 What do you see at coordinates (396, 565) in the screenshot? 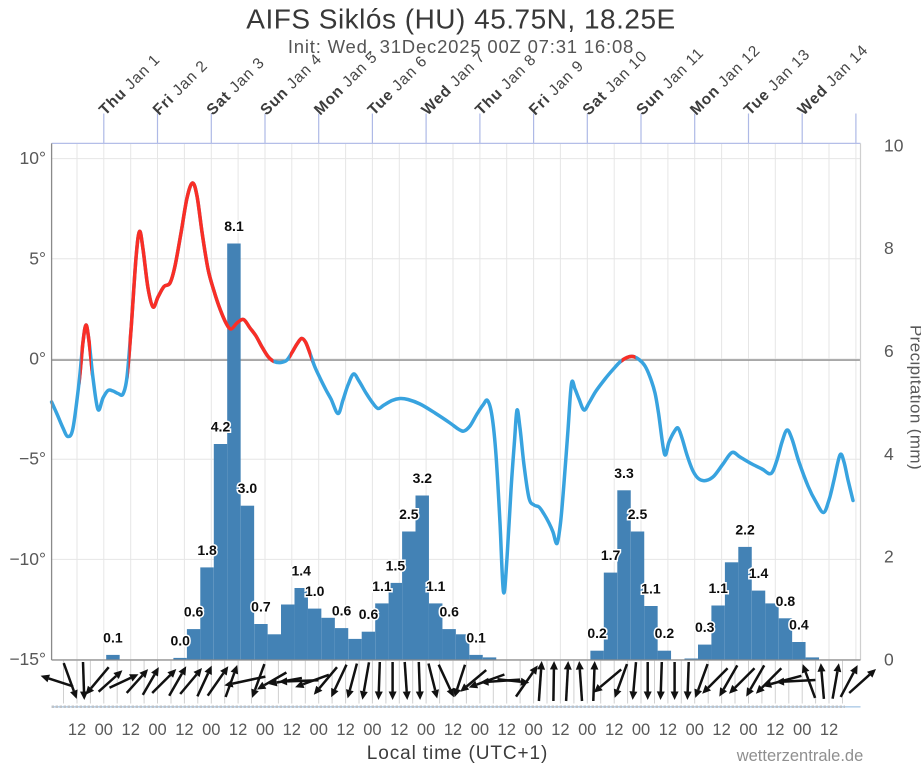
I see `svg-text: 1.5` at bounding box center [396, 565].